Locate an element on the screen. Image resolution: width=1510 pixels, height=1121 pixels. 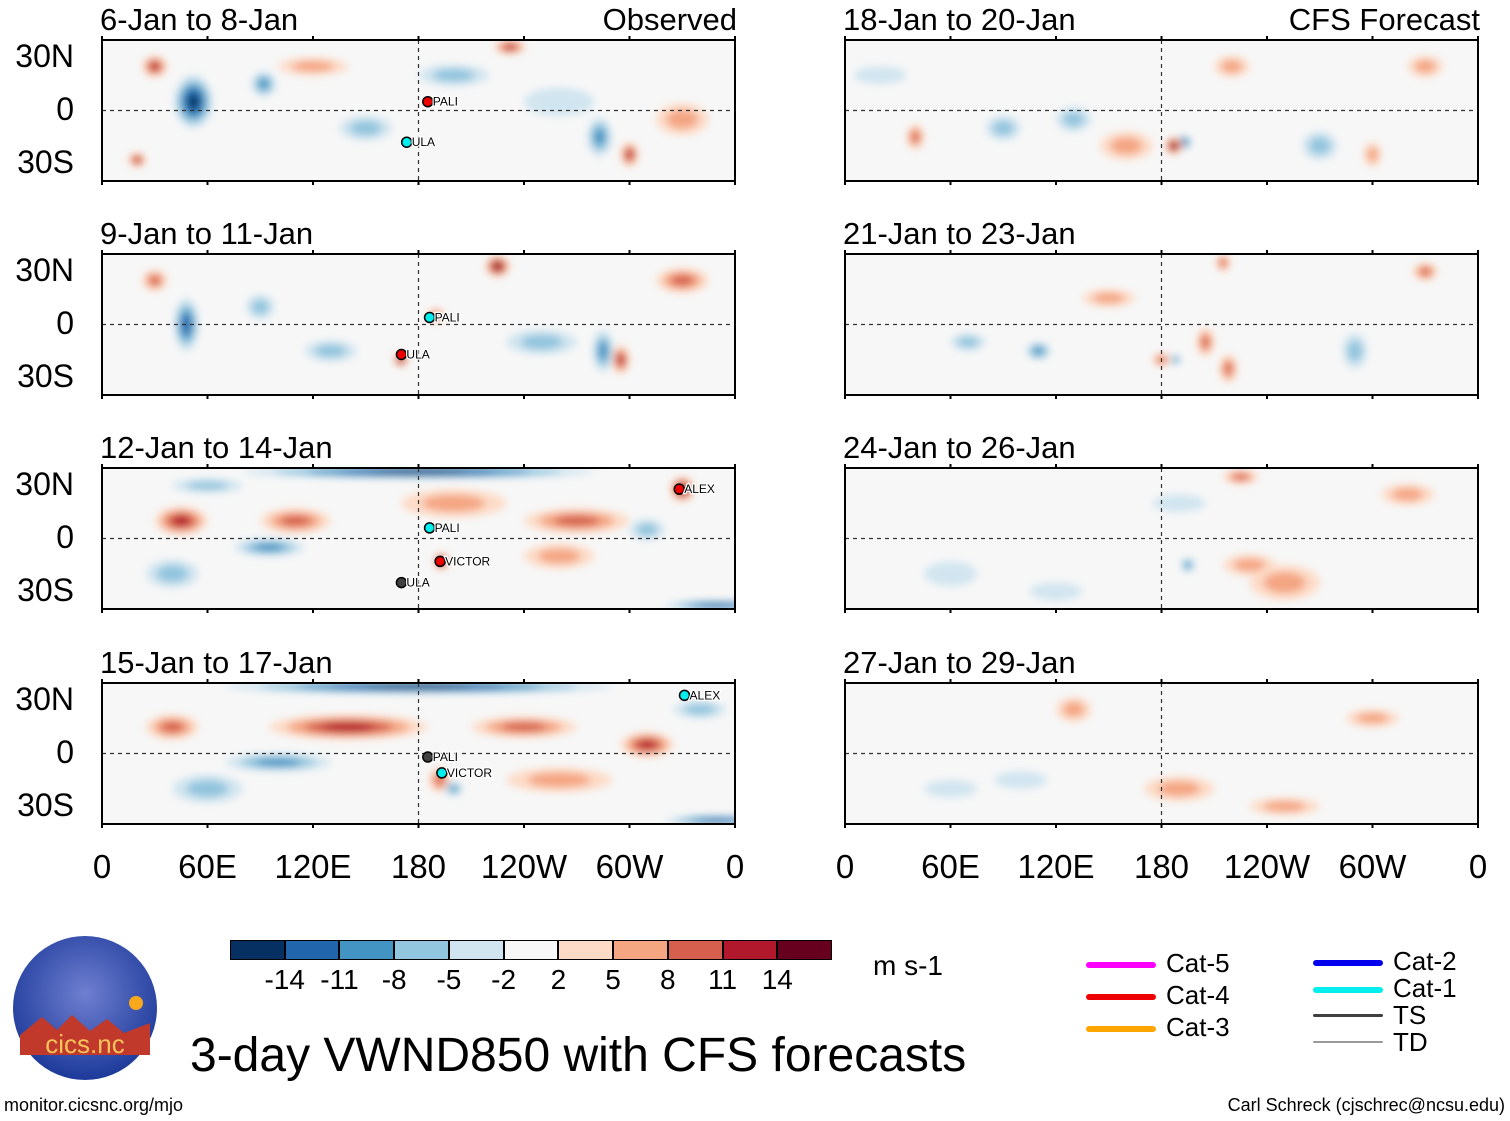
colorbar-level-label: 8 is located at coordinates (668, 979).